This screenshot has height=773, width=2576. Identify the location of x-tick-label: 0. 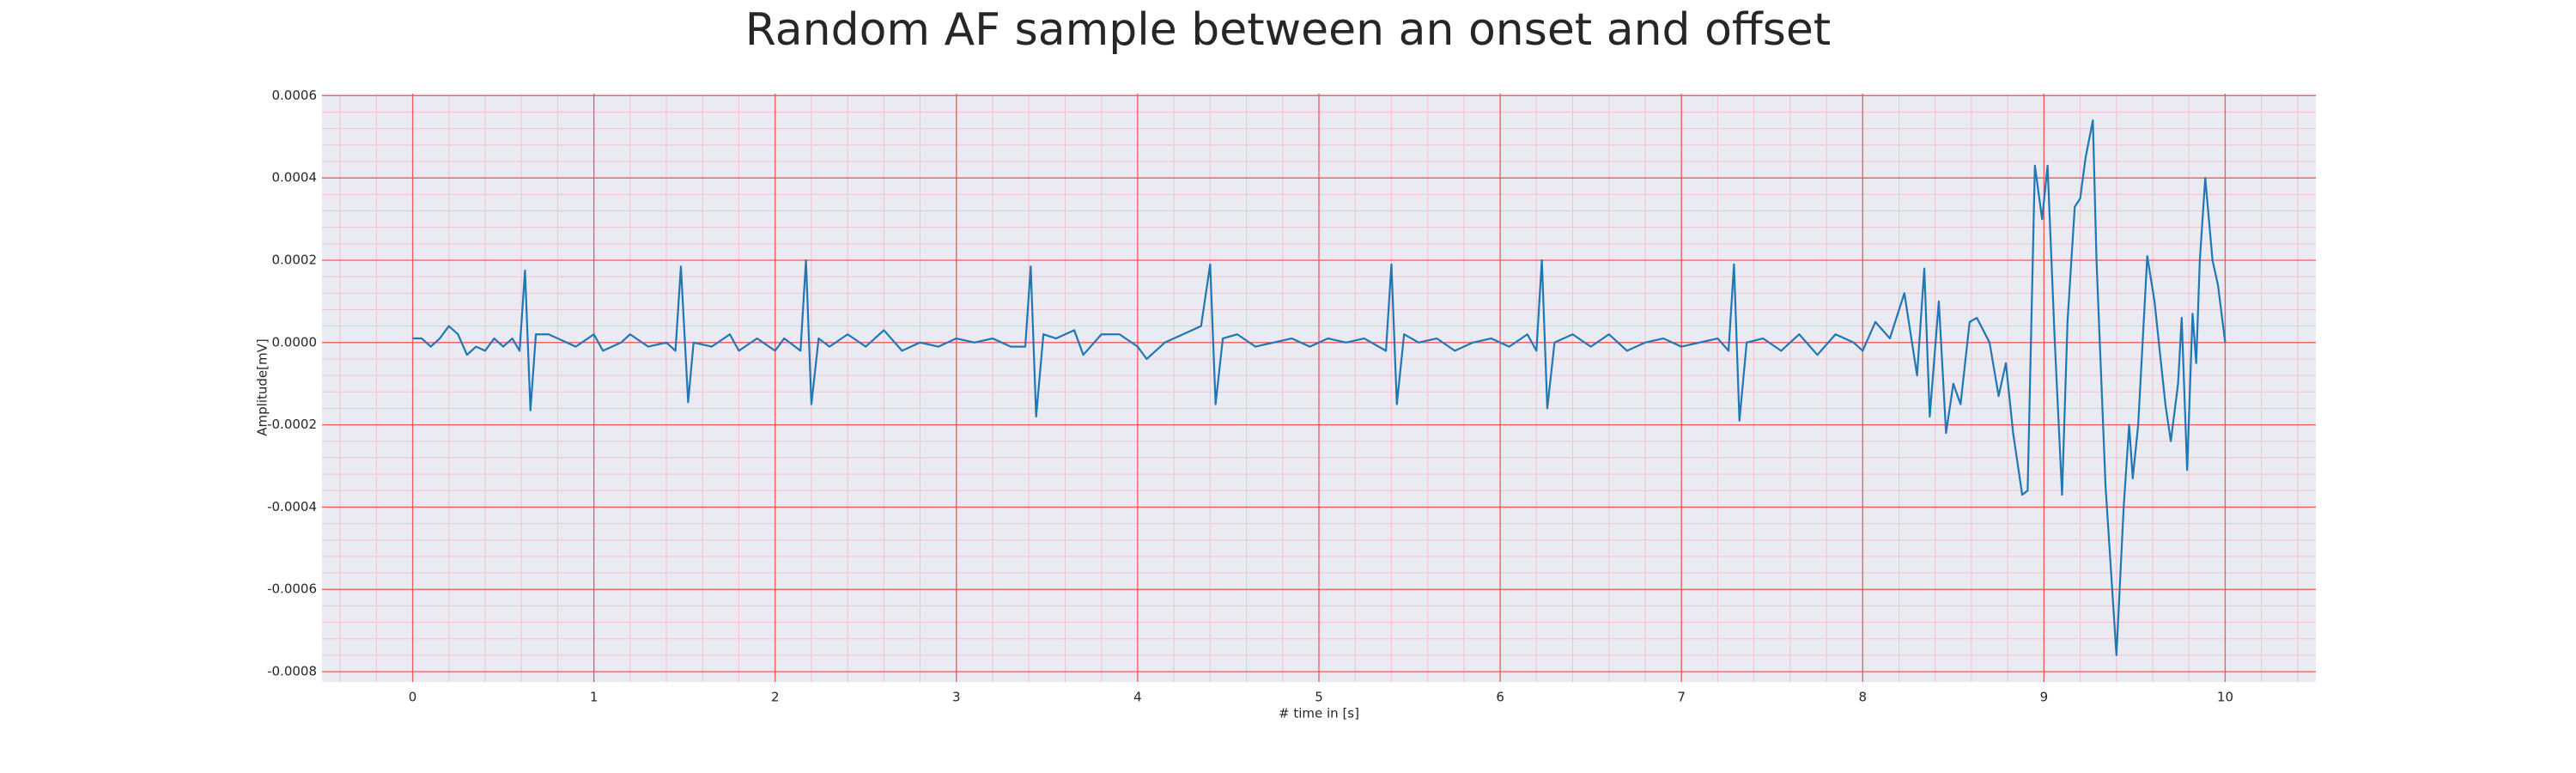
(413, 697).